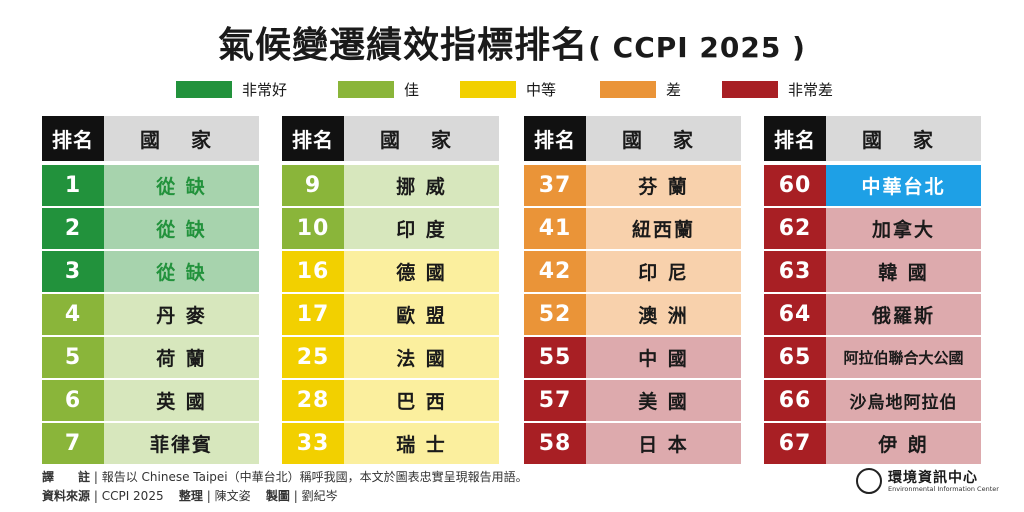  I want to click on table-row: 37 芬 蘭, so click(632, 186).